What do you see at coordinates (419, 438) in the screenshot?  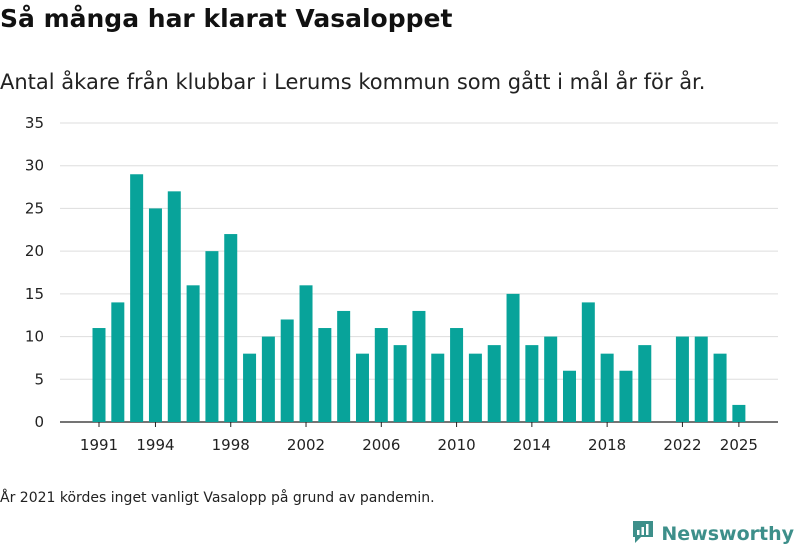 I see `x-axis-labels: 1991 1994 1998 2002 2006 2010 2014 2018 2022 2025` at bounding box center [419, 438].